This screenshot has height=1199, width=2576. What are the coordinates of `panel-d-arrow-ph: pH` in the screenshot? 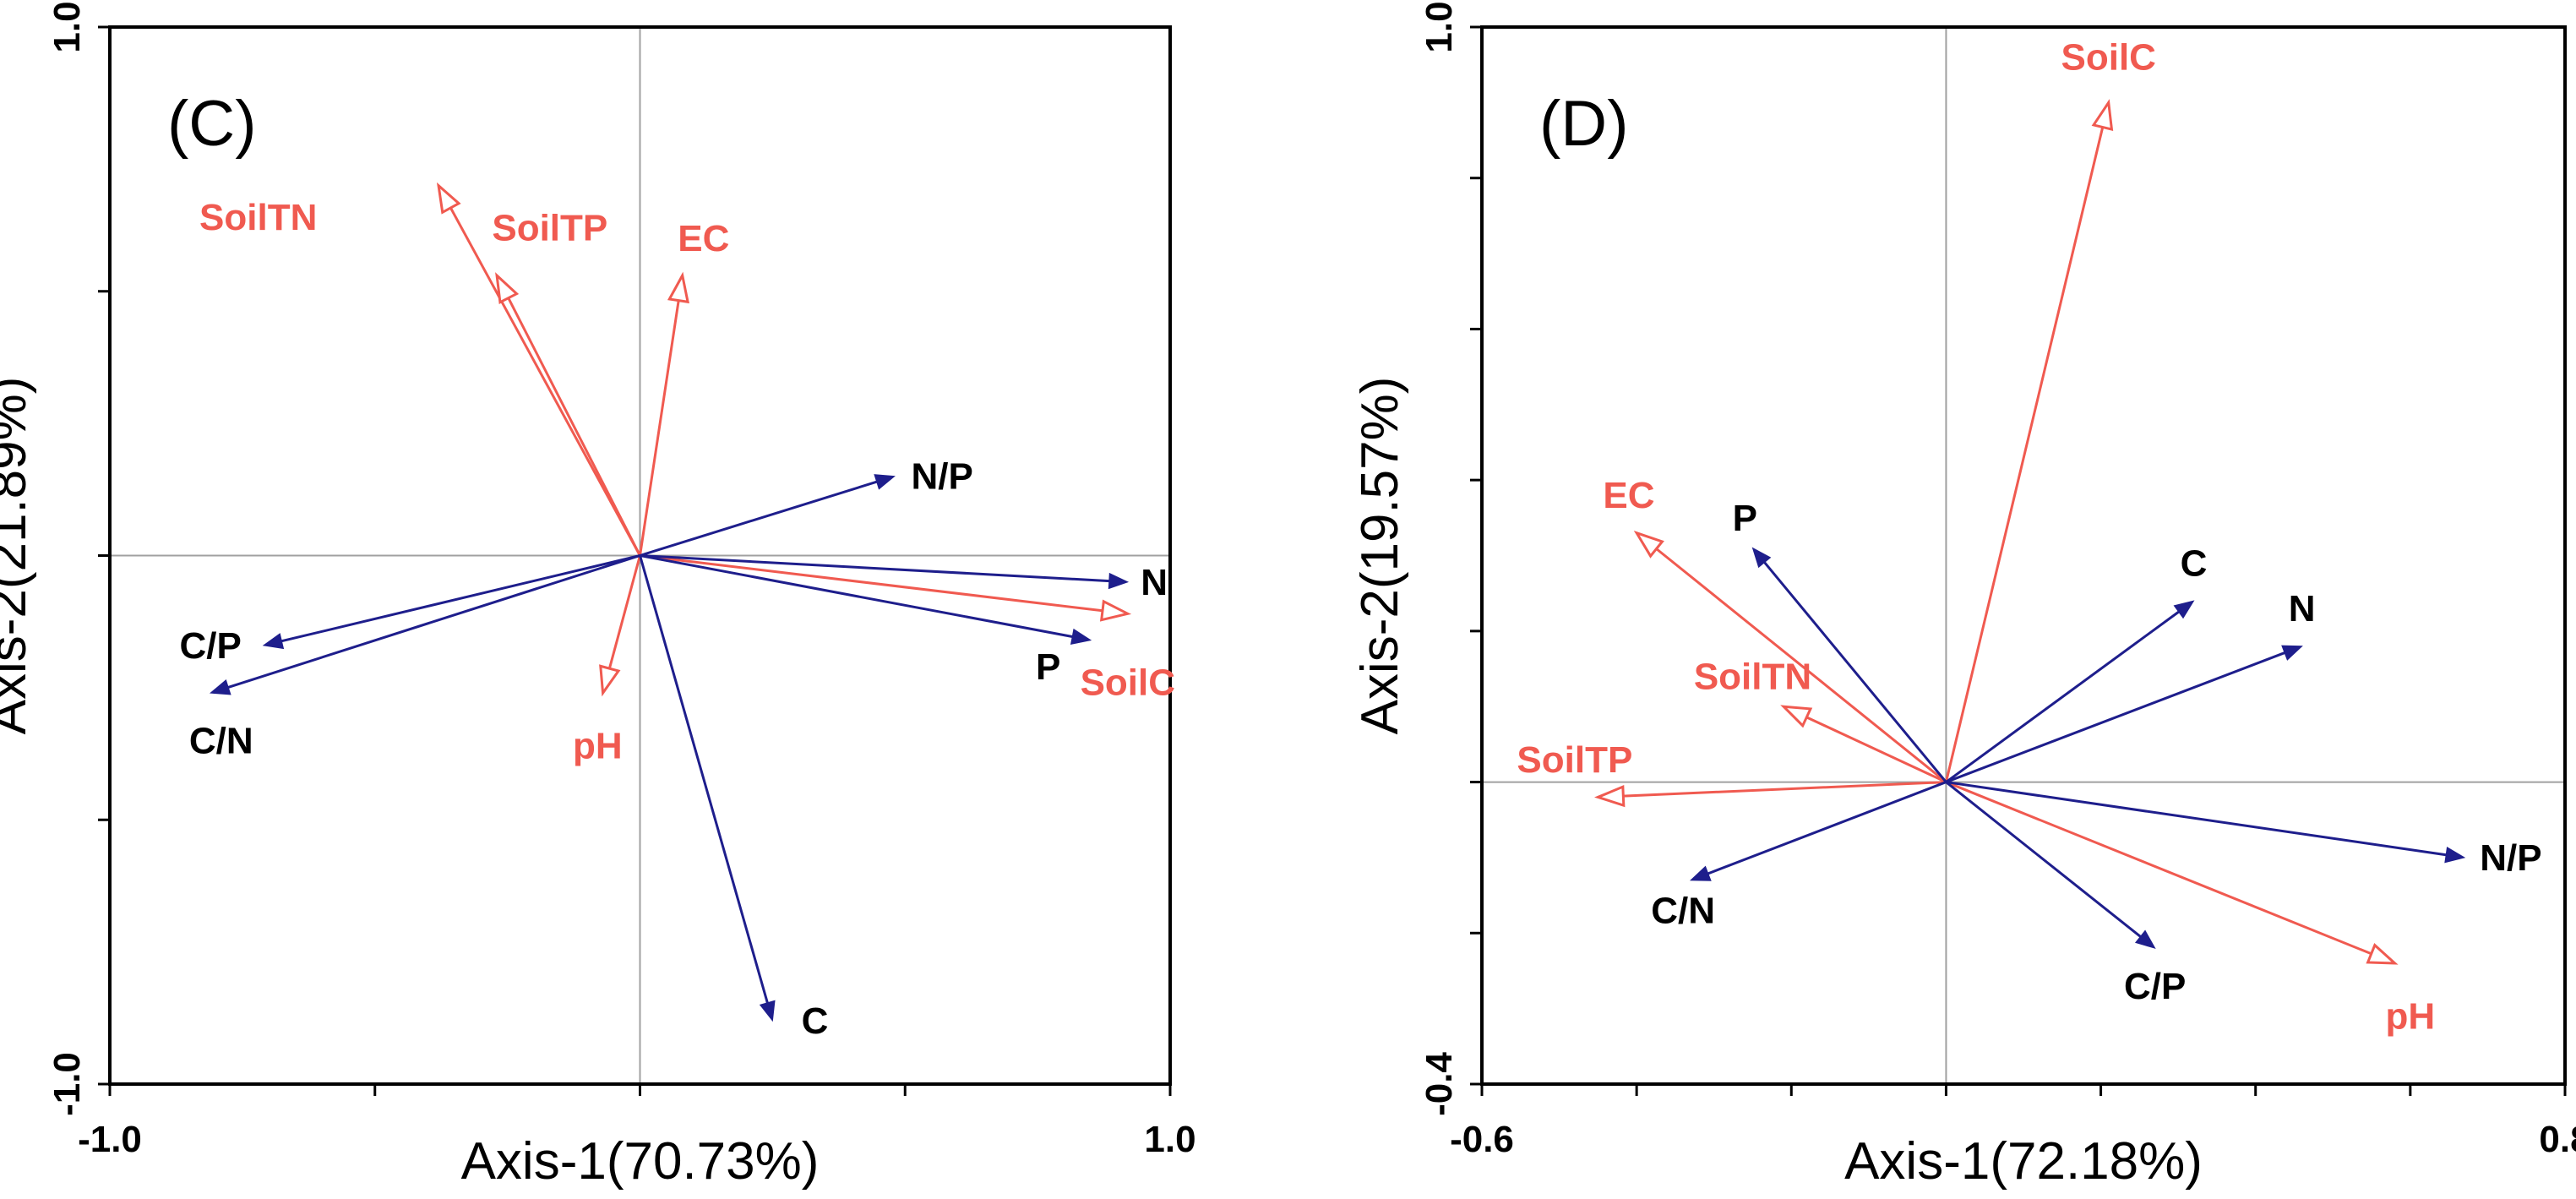 It's located at (2190, 909).